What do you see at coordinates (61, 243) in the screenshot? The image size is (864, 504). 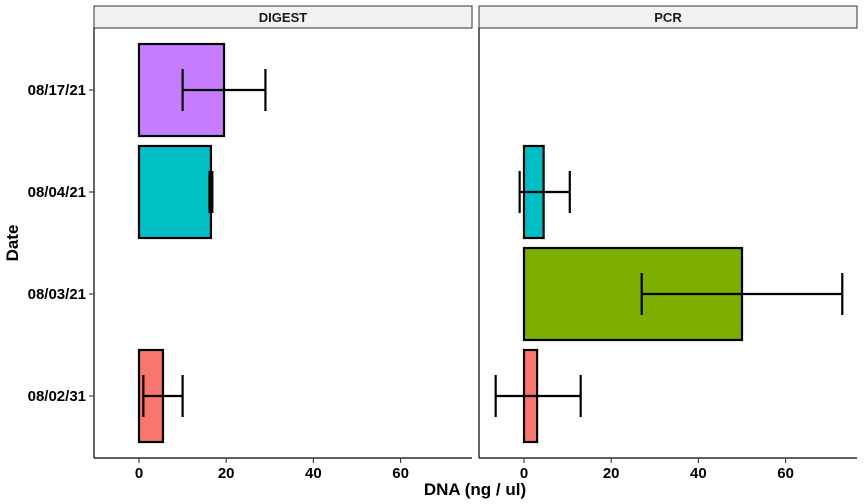 I see `y-axis-tick-labels: 08/02/31 08/03/21 08/04/21 08/17/21` at bounding box center [61, 243].